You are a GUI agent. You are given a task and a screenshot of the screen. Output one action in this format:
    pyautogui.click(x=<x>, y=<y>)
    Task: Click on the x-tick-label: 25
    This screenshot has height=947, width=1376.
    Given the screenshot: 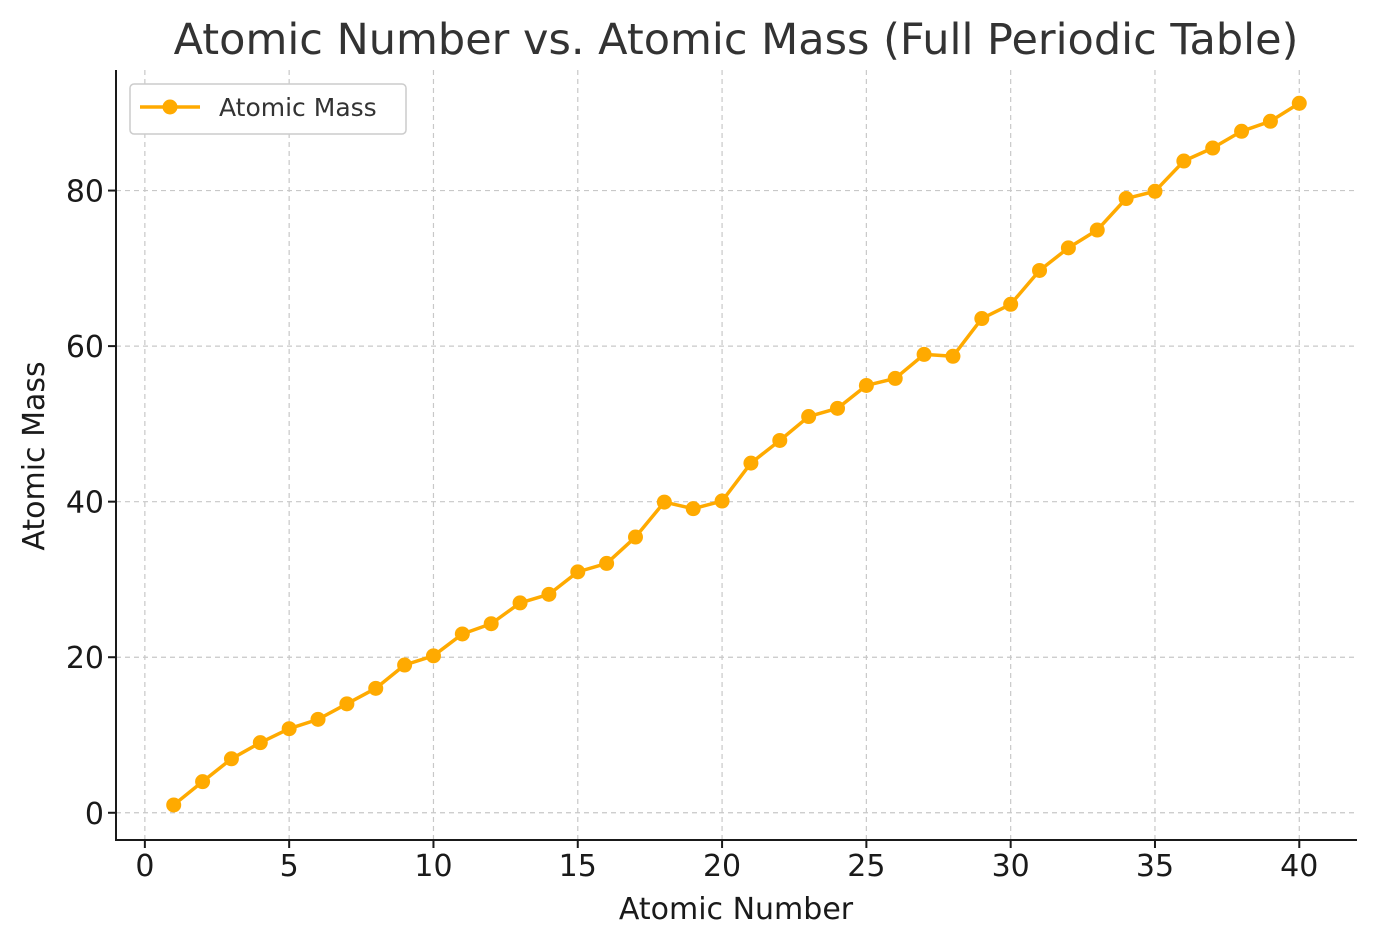 What is the action you would take?
    pyautogui.click(x=866, y=866)
    